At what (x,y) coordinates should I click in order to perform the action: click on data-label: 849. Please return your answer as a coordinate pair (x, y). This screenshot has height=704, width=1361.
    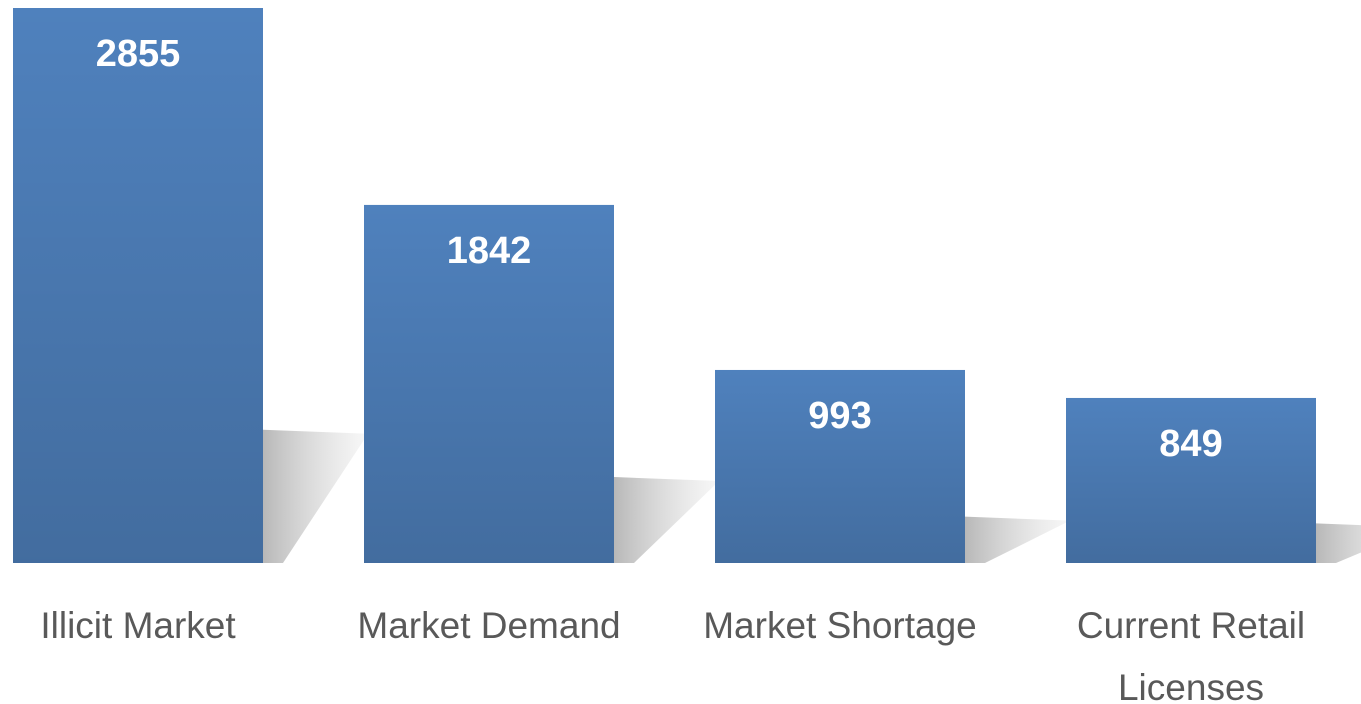
    Looking at the image, I should click on (1190, 444).